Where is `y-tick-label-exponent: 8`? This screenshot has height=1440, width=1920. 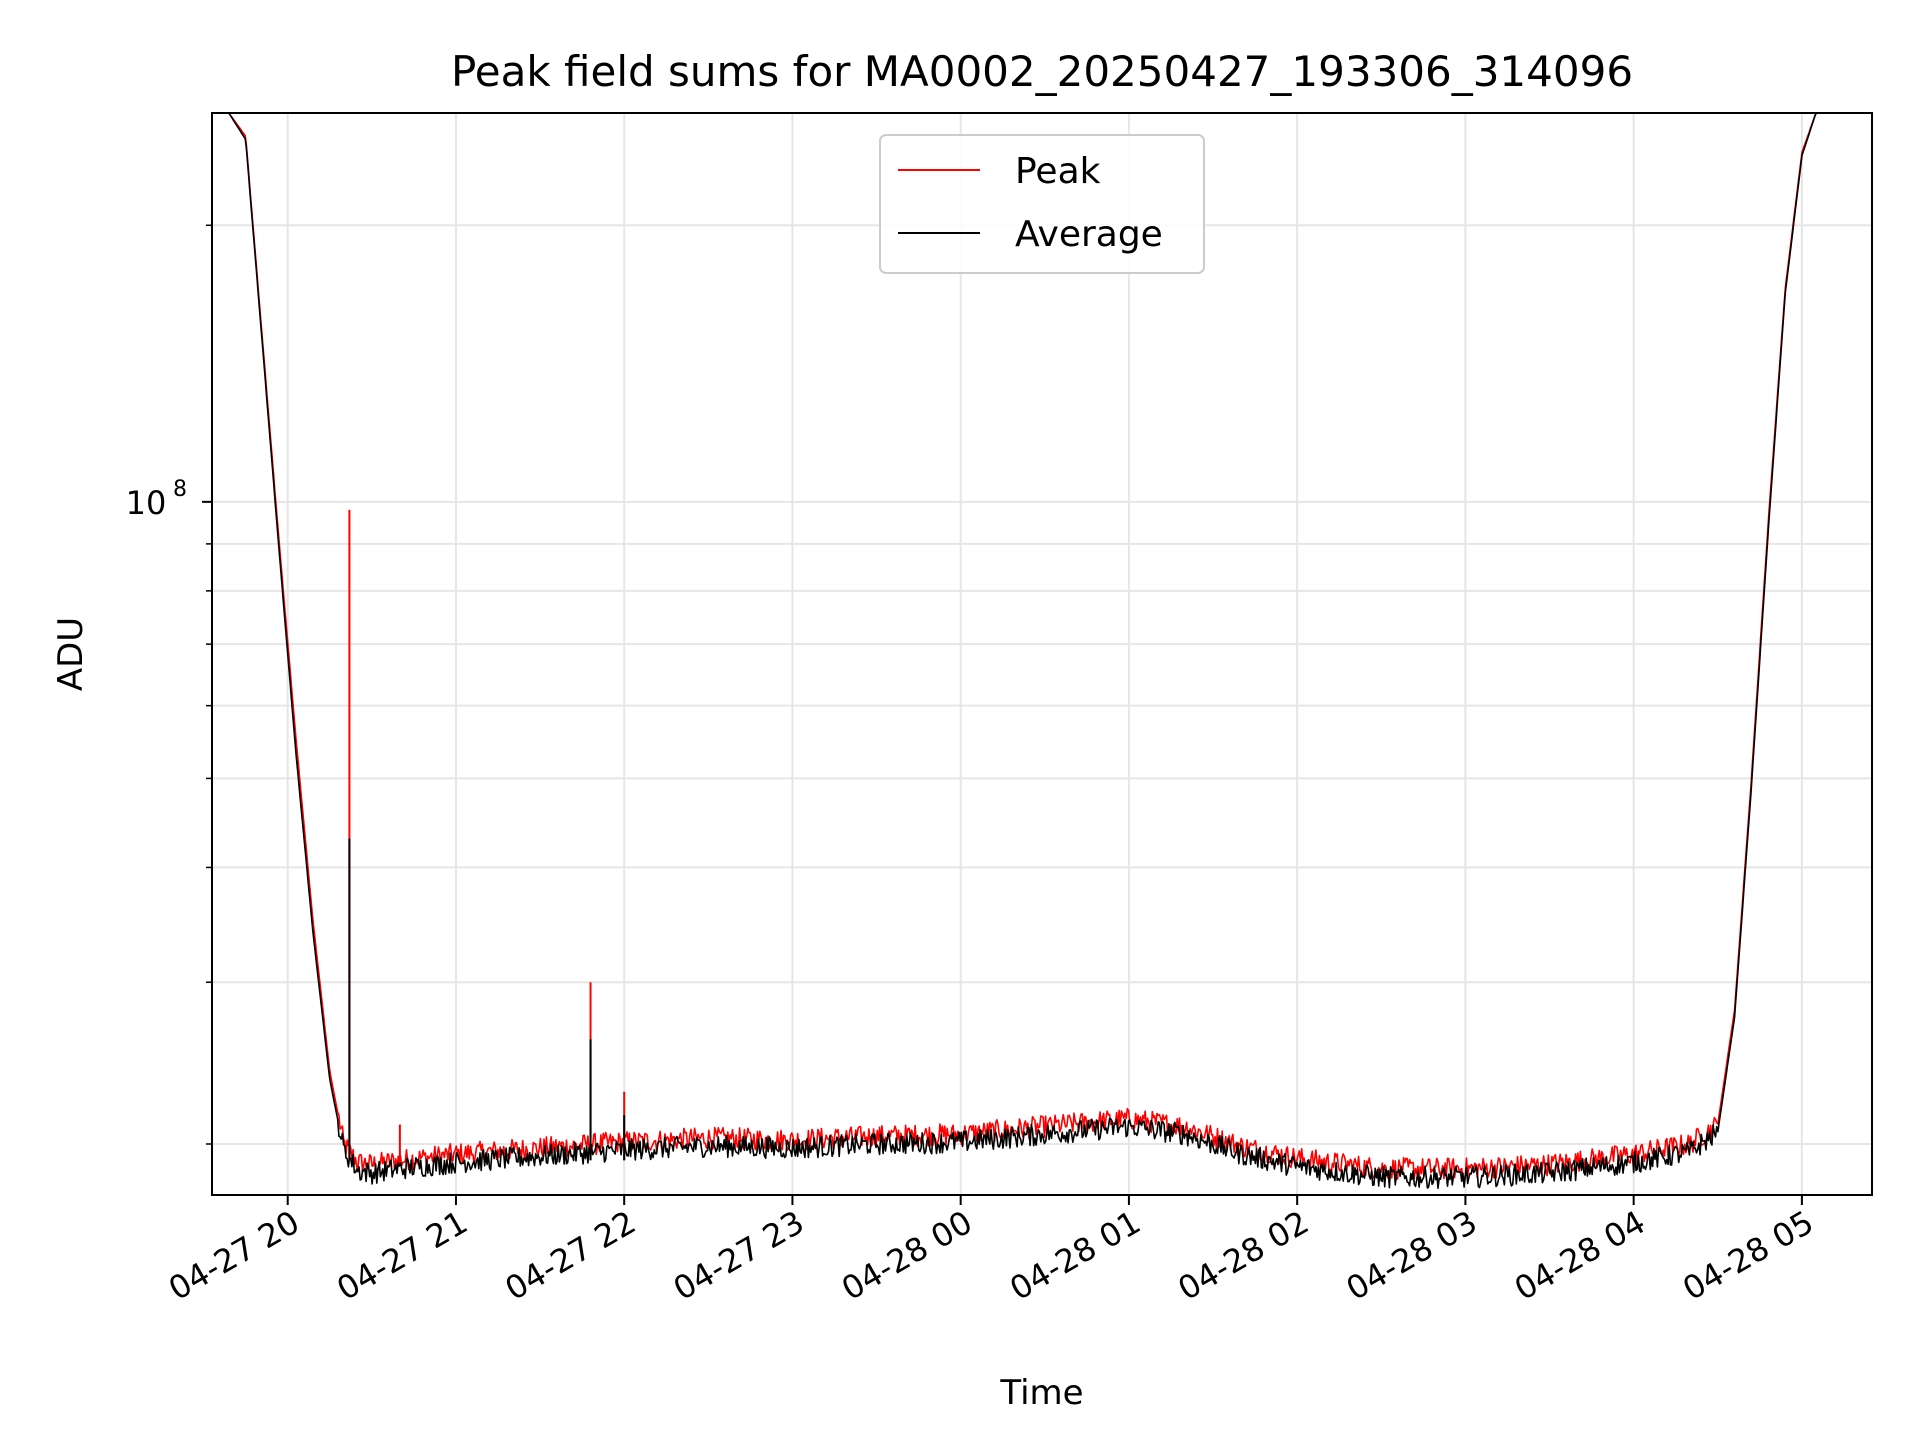
y-tick-label-exponent: 8 is located at coordinates (180, 489).